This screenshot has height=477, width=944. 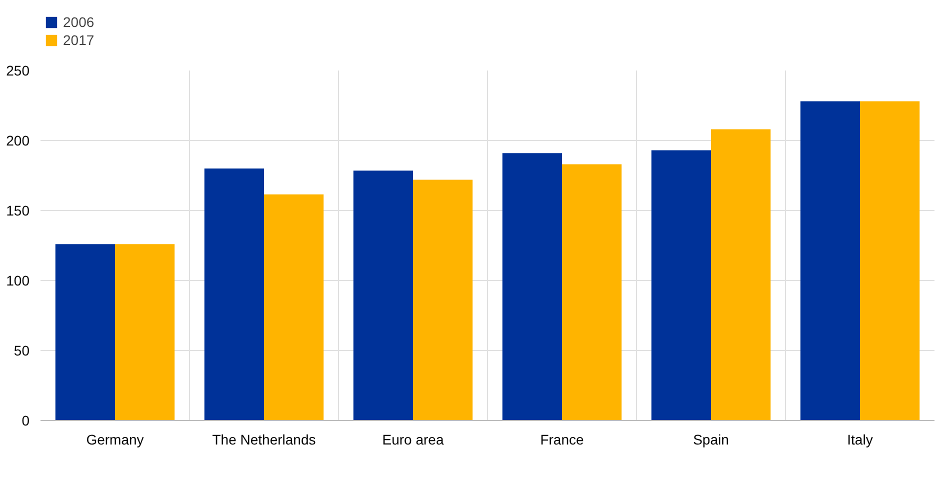 What do you see at coordinates (18, 280) in the screenshot?
I see `y-tick-label: 100` at bounding box center [18, 280].